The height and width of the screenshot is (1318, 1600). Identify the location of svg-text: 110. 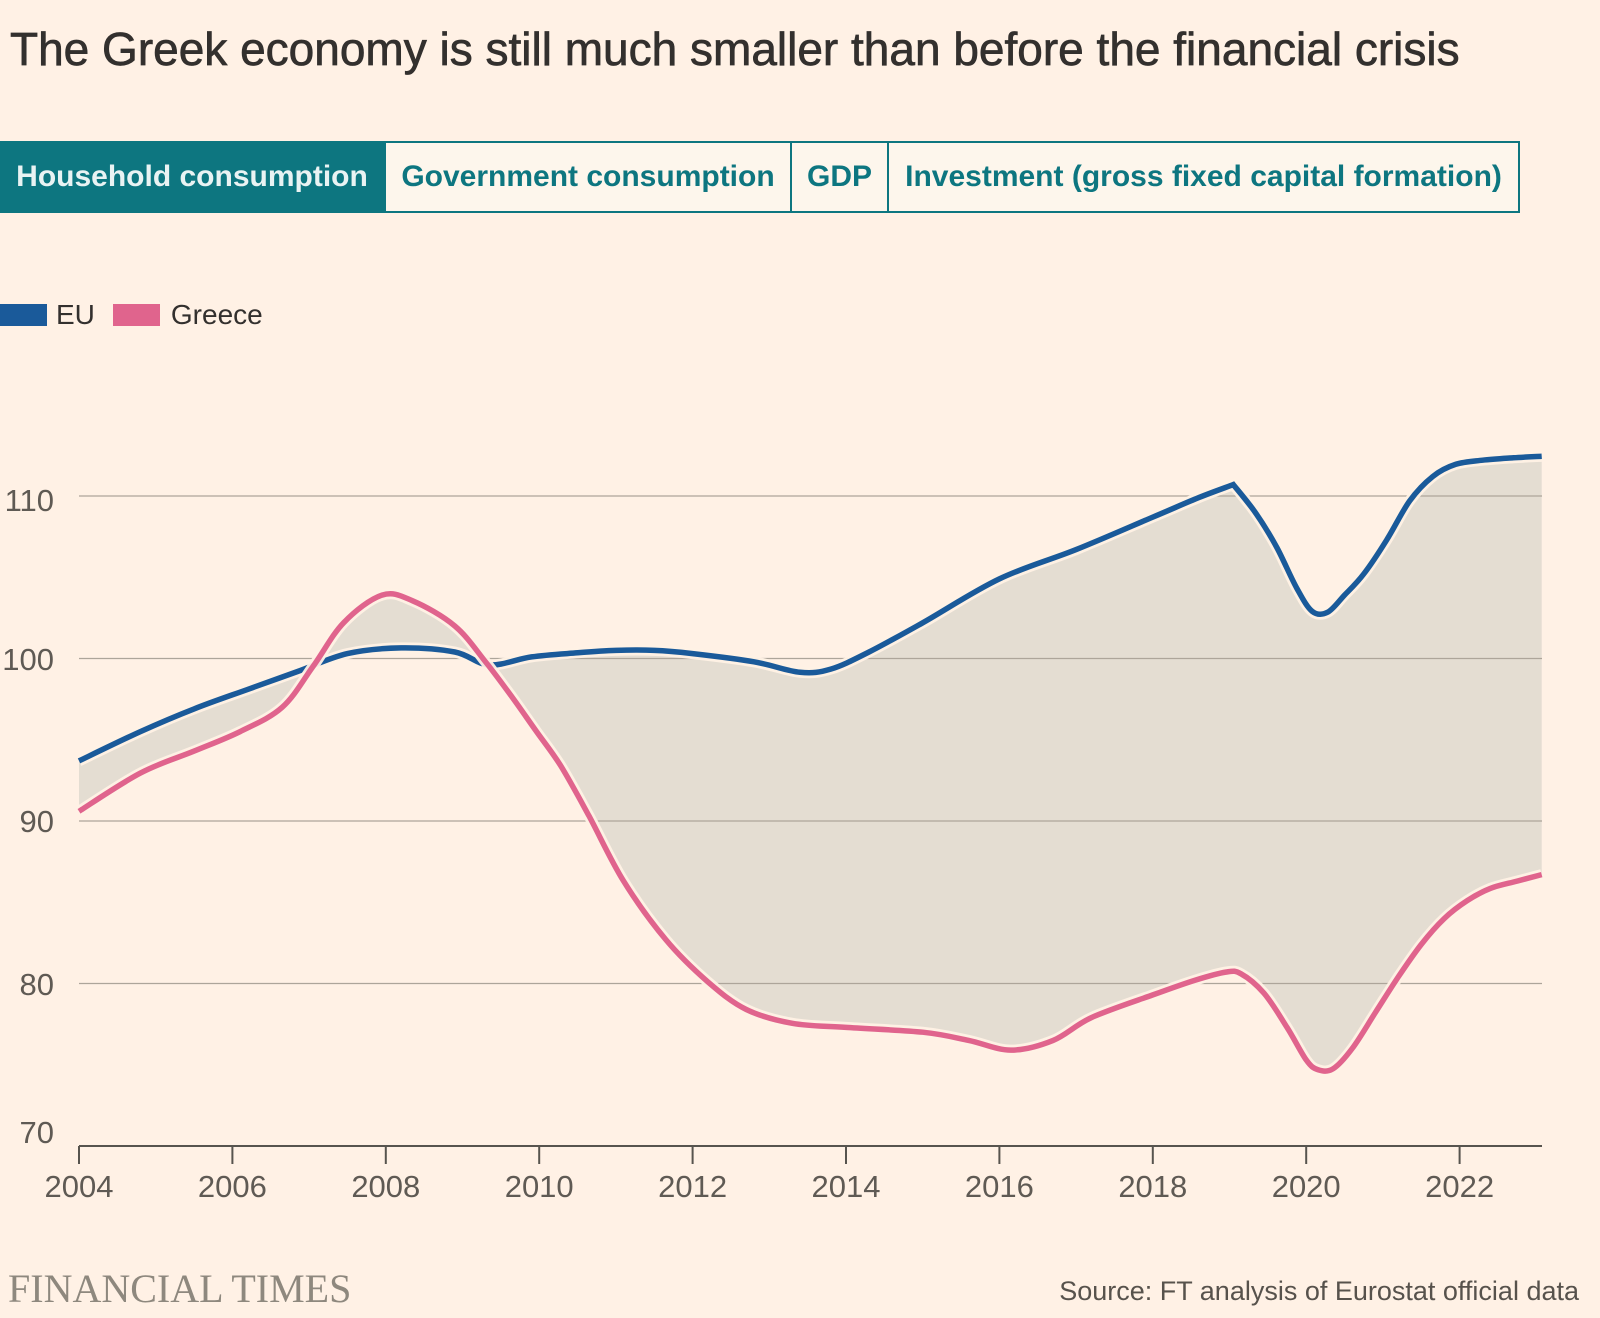
(29, 500).